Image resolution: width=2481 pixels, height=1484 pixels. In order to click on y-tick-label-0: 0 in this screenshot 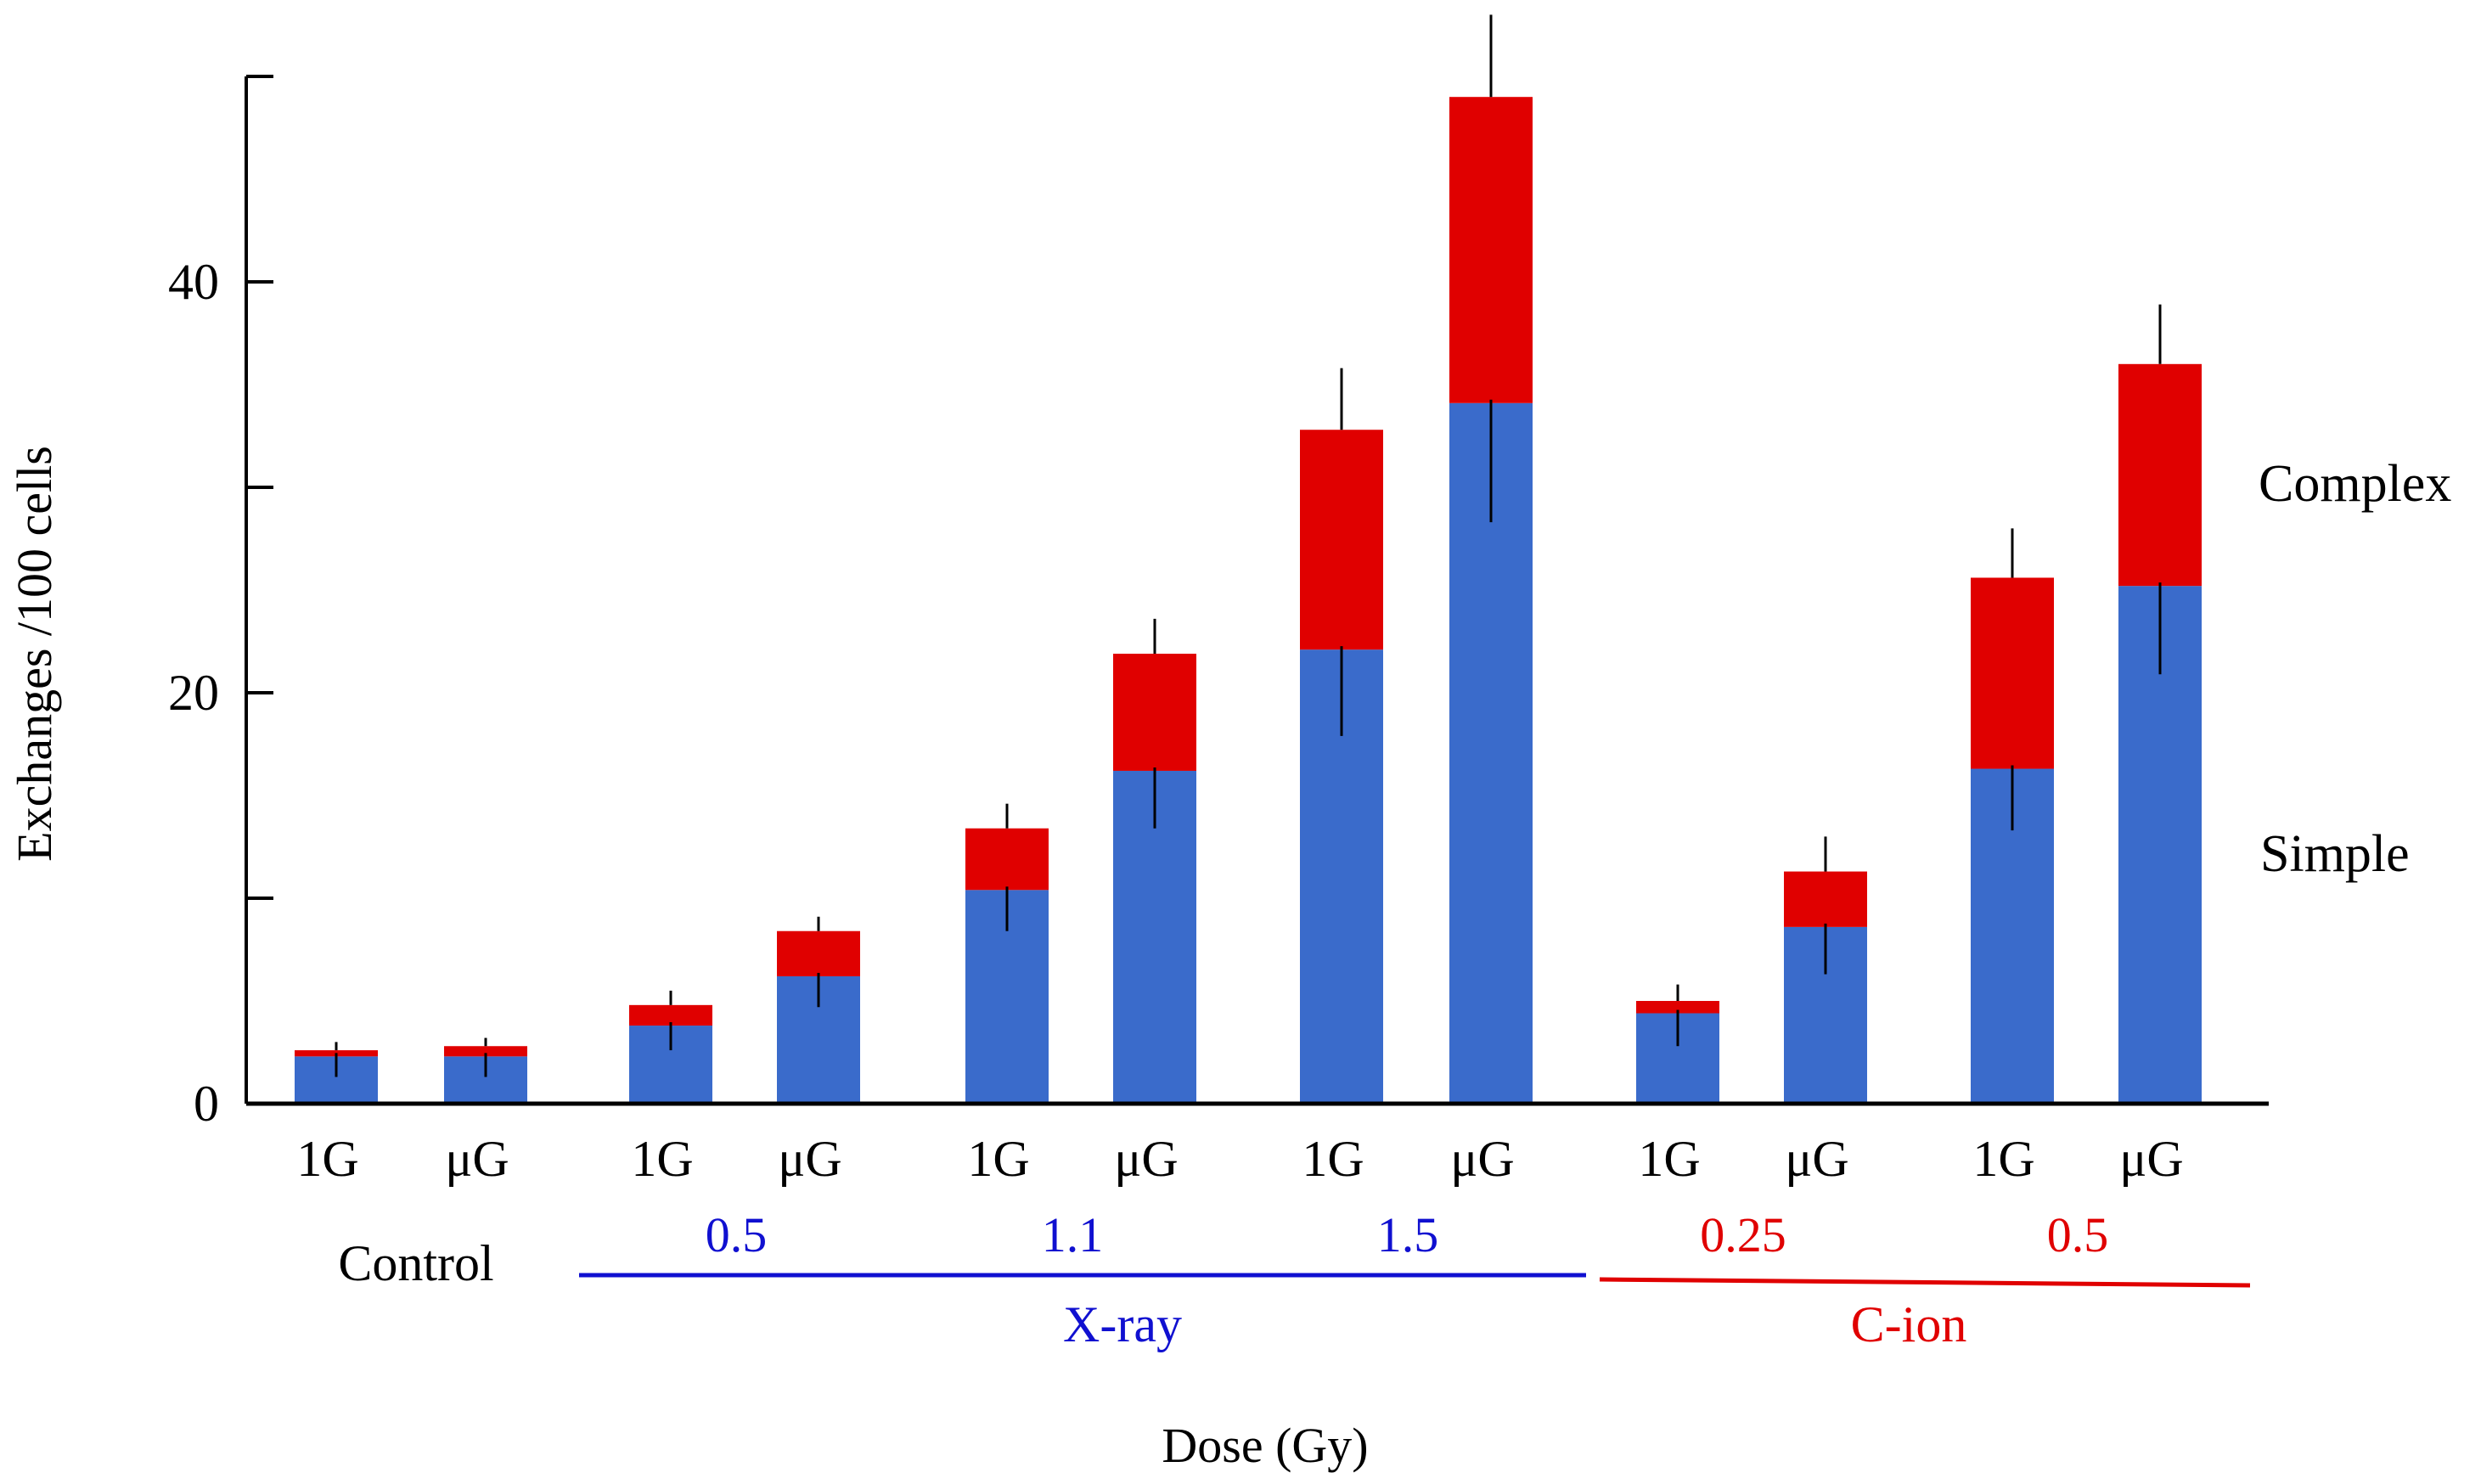, I will do `click(206, 1104)`.